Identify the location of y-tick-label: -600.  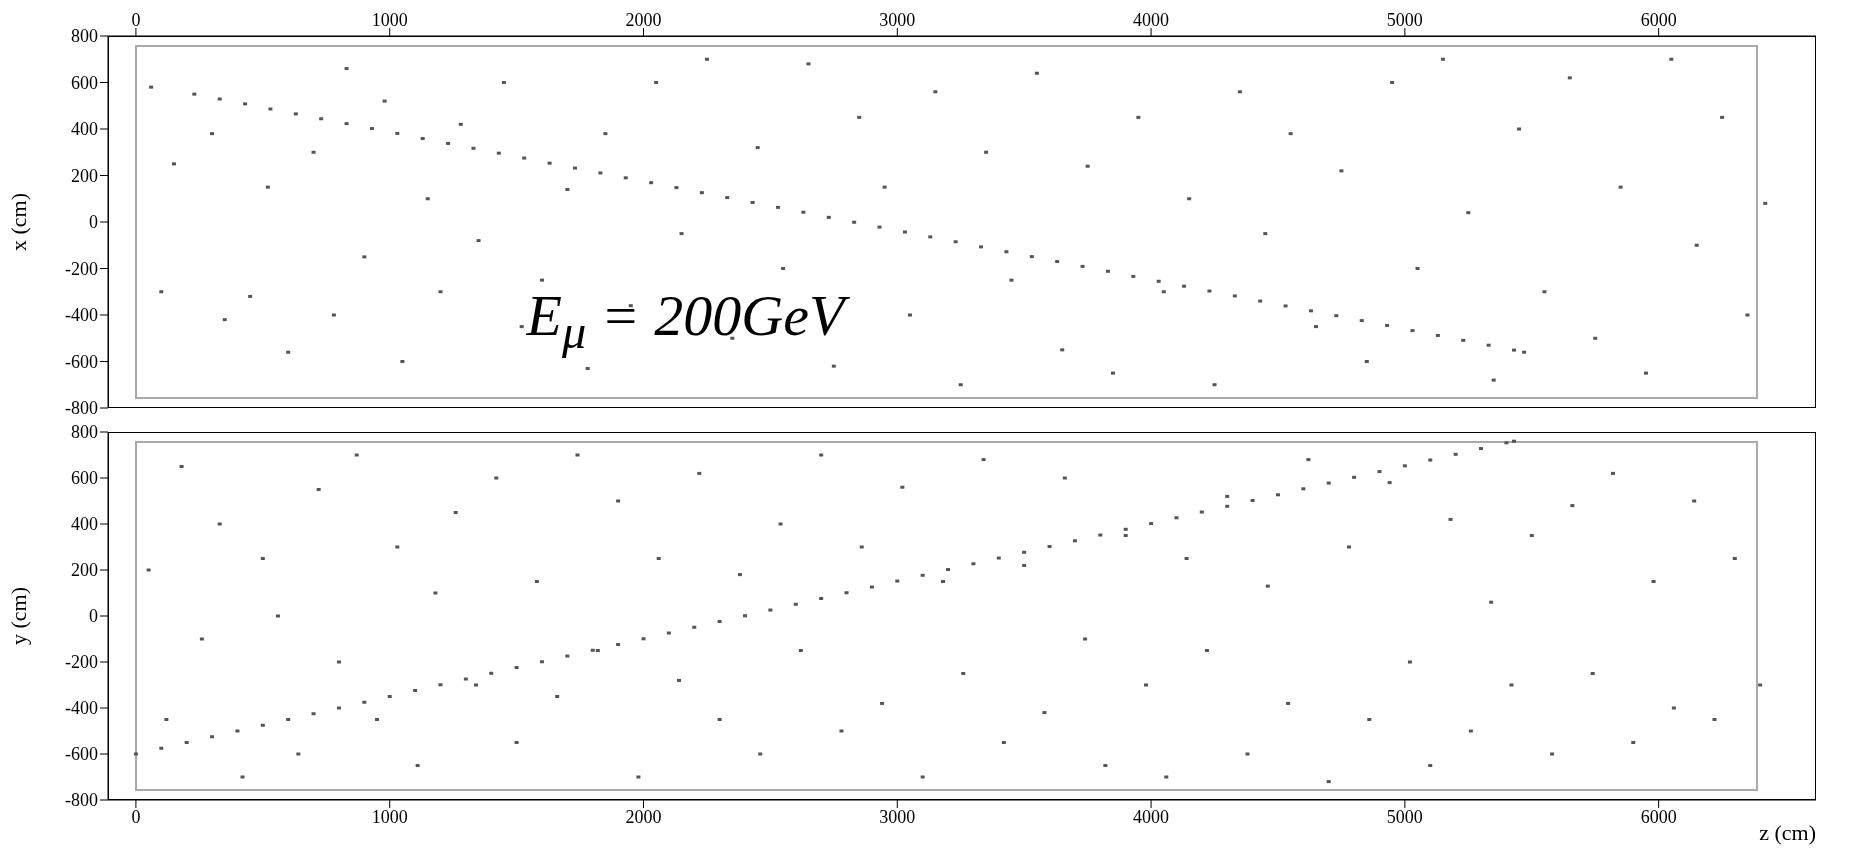
(81, 754).